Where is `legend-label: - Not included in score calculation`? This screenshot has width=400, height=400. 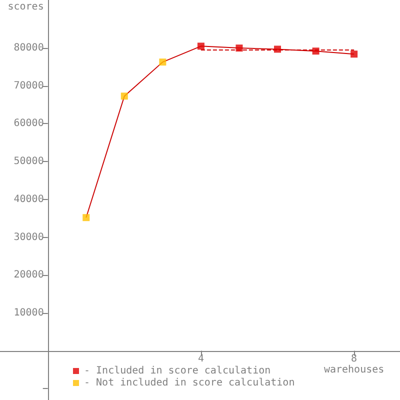
legend-label: - Not included in score calculation is located at coordinates (189, 383).